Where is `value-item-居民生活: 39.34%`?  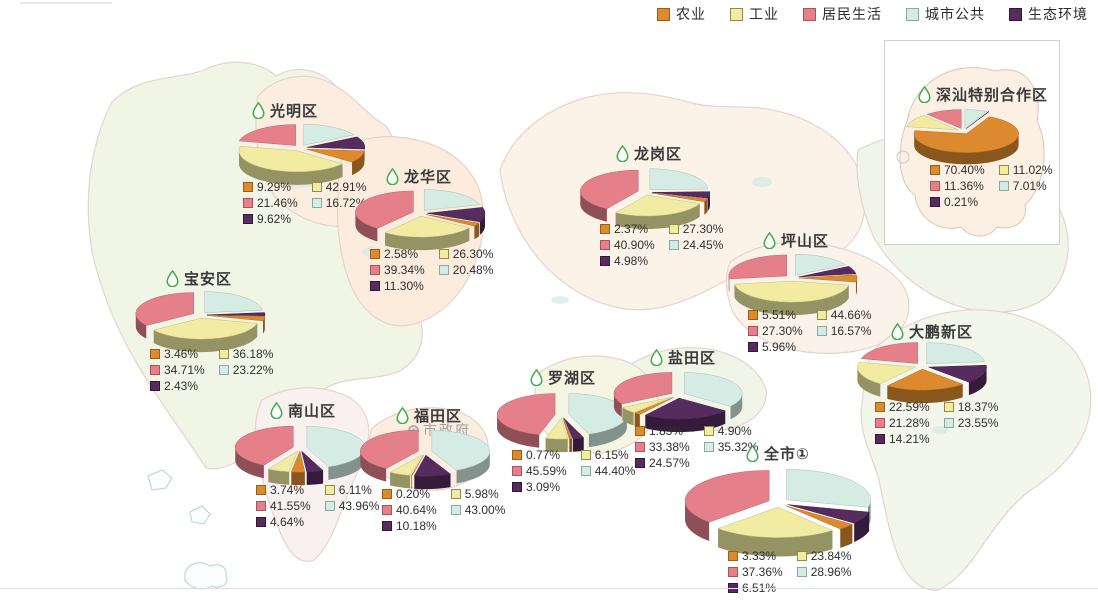
value-item-居民生活: 39.34% is located at coordinates (397, 270).